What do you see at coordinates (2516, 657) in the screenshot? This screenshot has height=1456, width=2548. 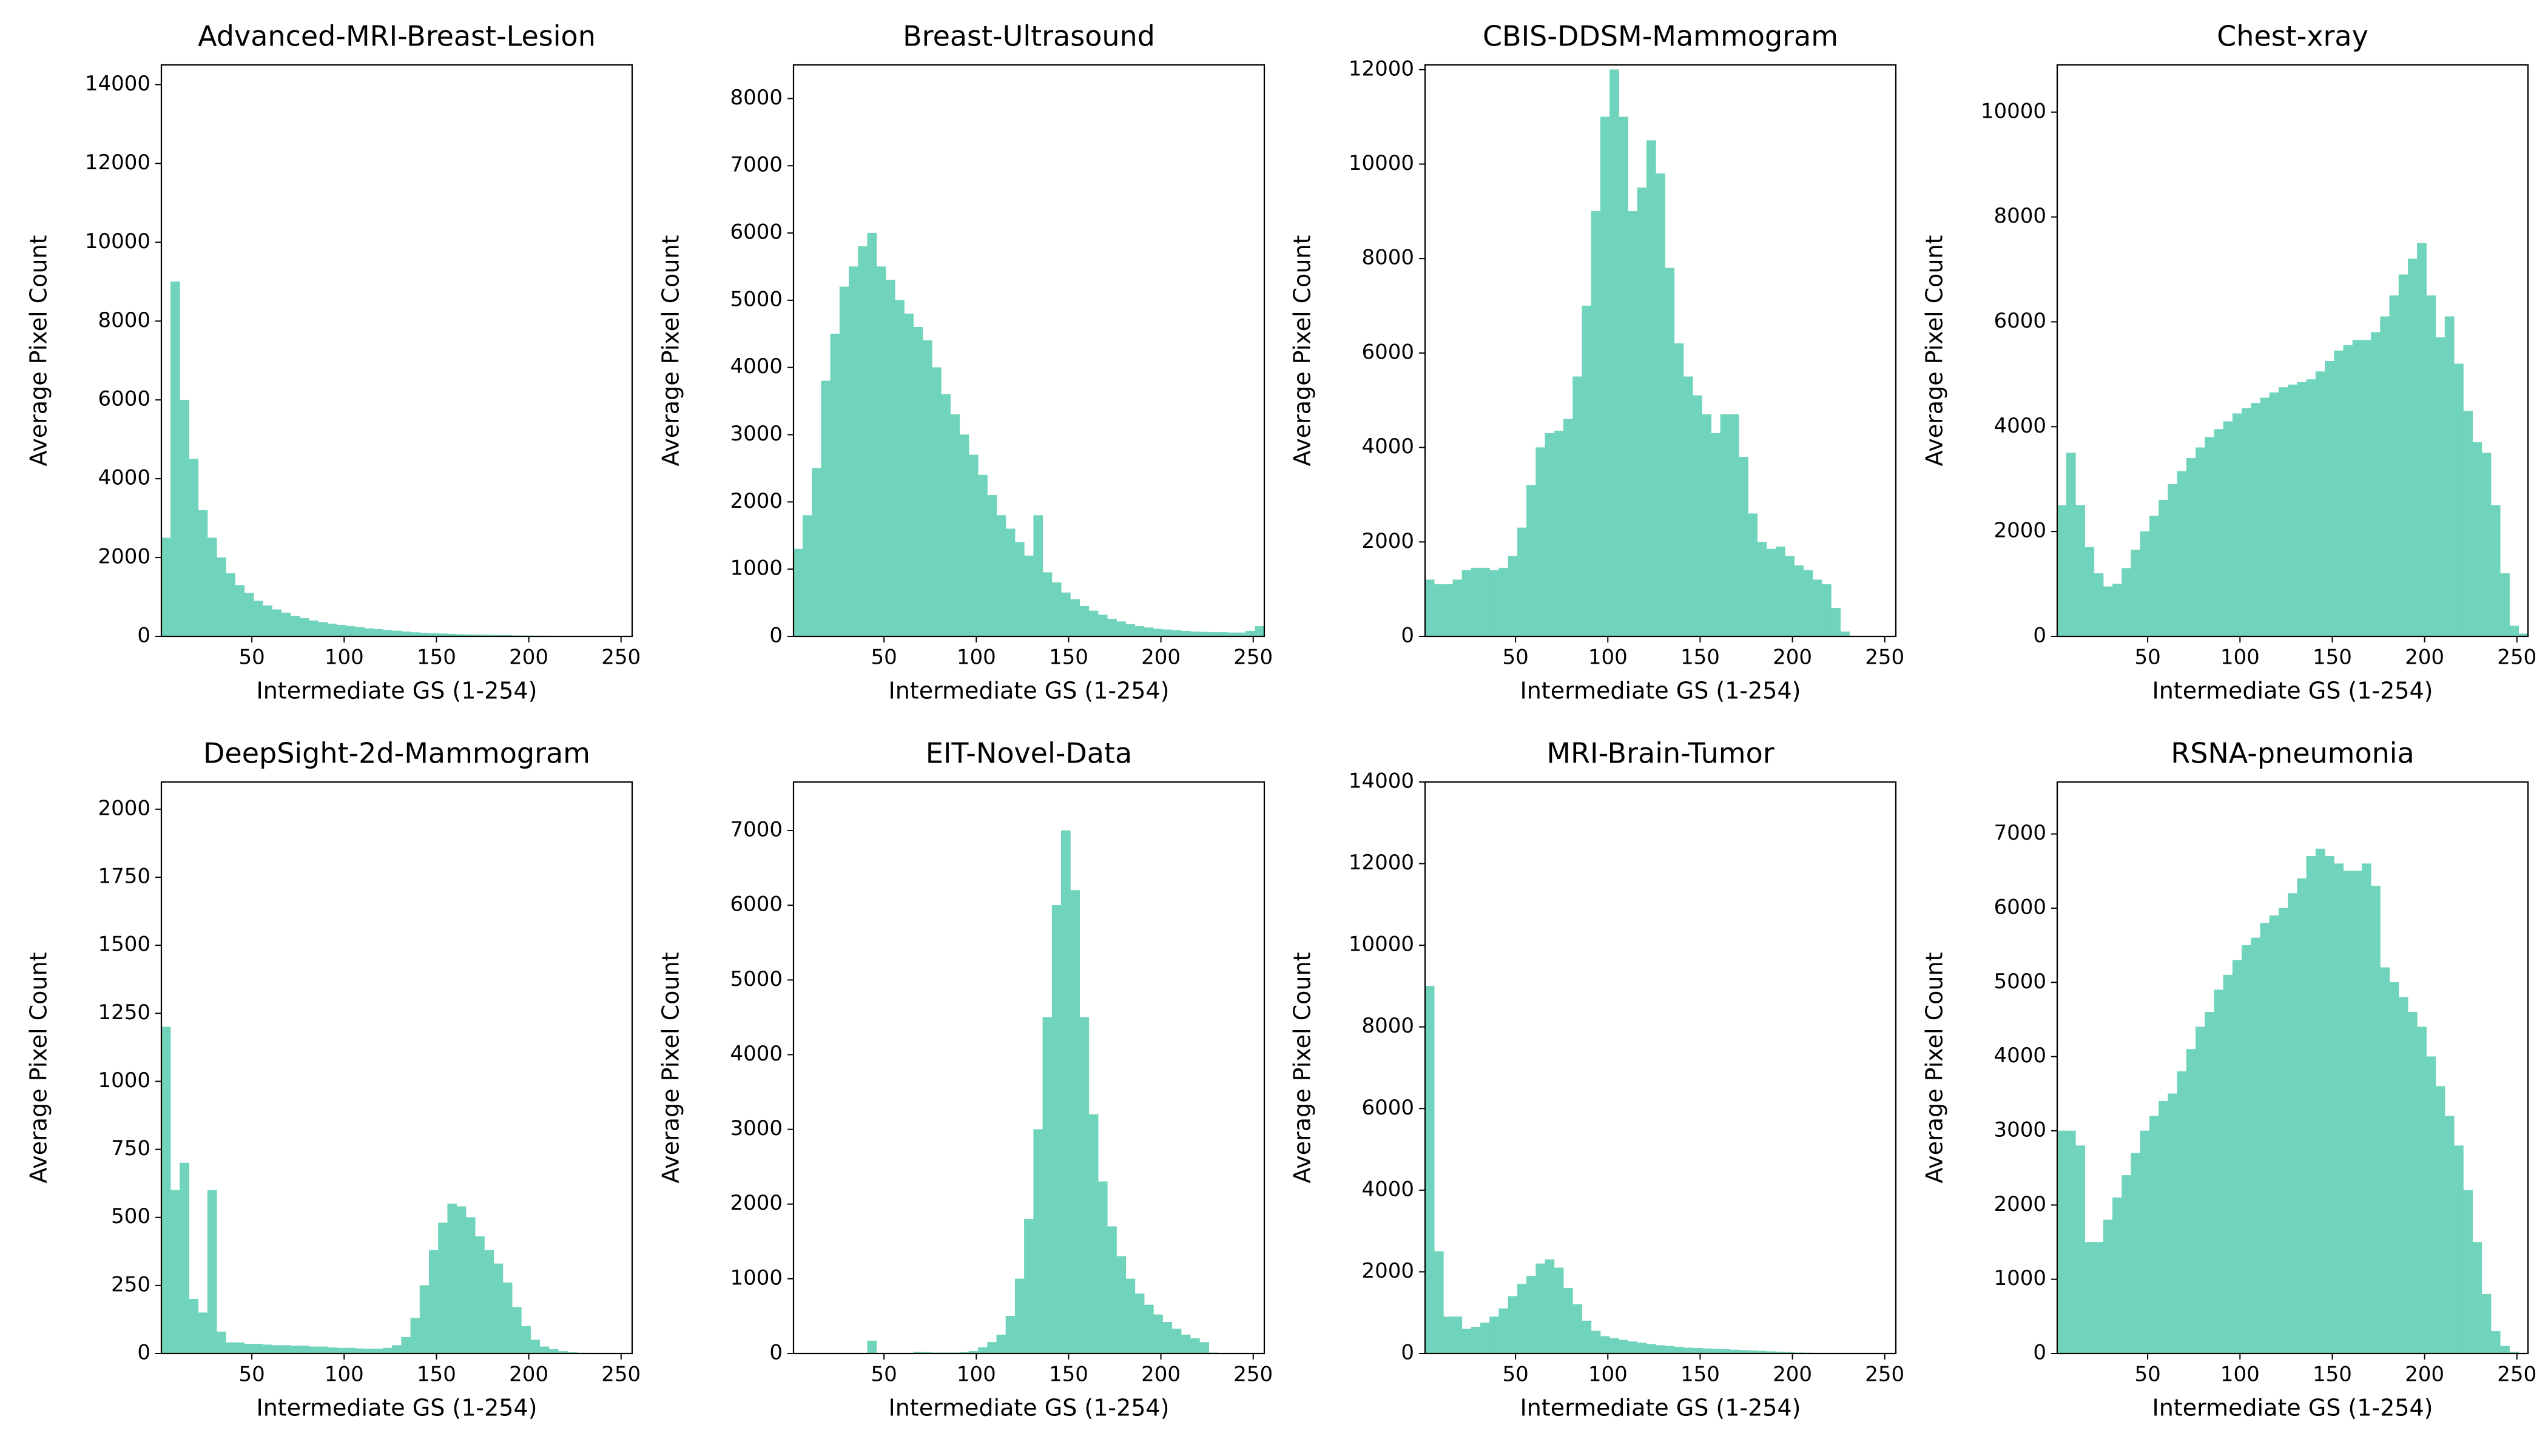 I see `x-tick-label: 250` at bounding box center [2516, 657].